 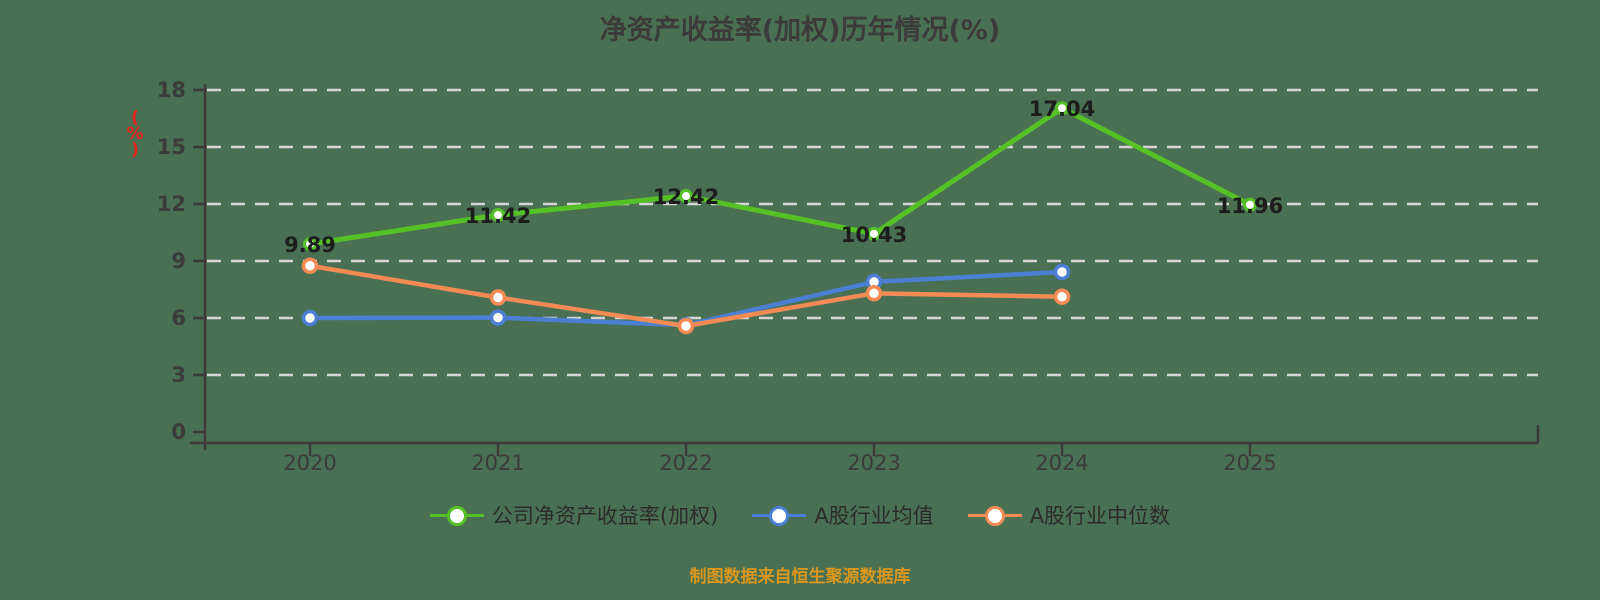 I want to click on y-tick-label-12: 12, so click(x=171, y=204).